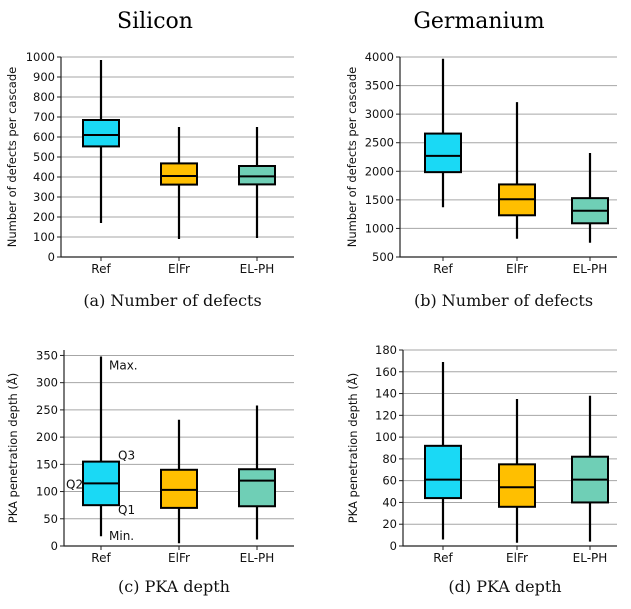 The image size is (631, 609). Describe the element at coordinates (44, 117) in the screenshot. I see `y-tick-label: 700` at that location.